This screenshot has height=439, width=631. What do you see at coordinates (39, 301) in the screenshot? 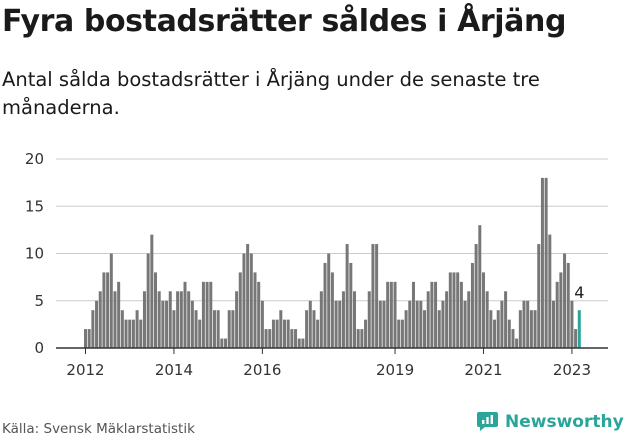
I see `y-tick-label: 5` at bounding box center [39, 301].